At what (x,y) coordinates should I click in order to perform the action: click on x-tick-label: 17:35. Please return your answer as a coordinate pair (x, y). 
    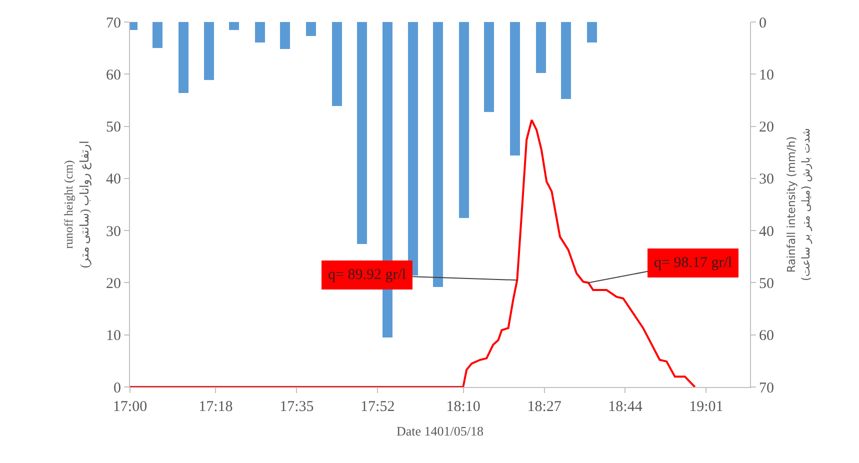
    Looking at the image, I should click on (297, 407).